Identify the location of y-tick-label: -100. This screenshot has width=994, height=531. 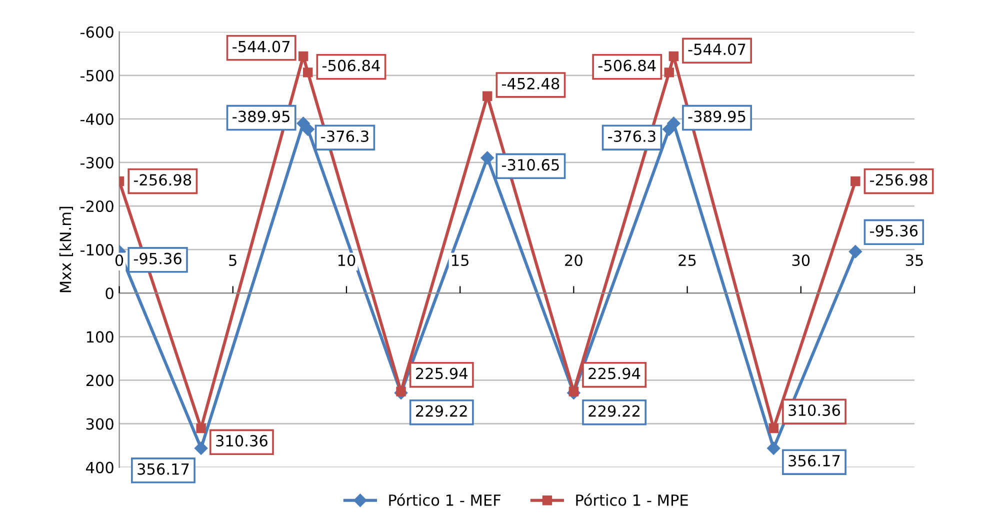
(97, 250).